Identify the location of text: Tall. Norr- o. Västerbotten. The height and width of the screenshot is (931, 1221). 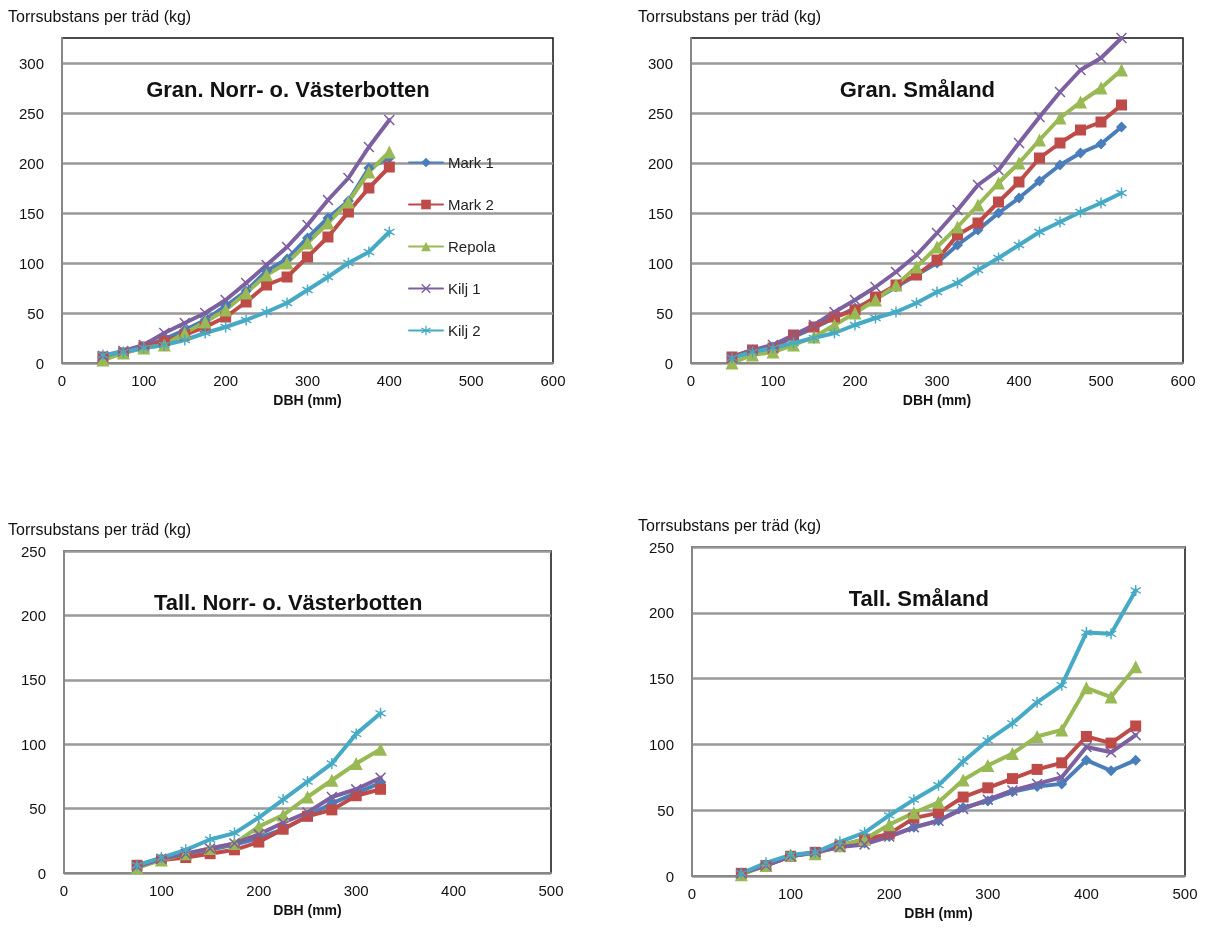
(288, 602).